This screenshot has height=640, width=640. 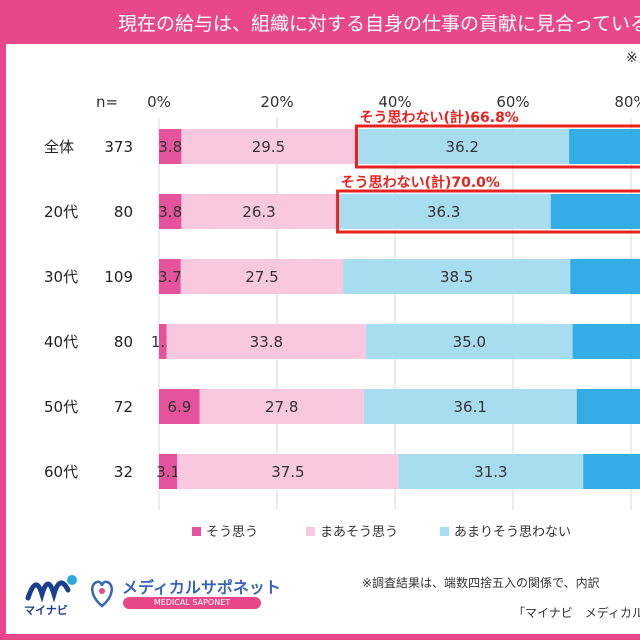 What do you see at coordinates (61, 407) in the screenshot?
I see `row-category-label: 50代` at bounding box center [61, 407].